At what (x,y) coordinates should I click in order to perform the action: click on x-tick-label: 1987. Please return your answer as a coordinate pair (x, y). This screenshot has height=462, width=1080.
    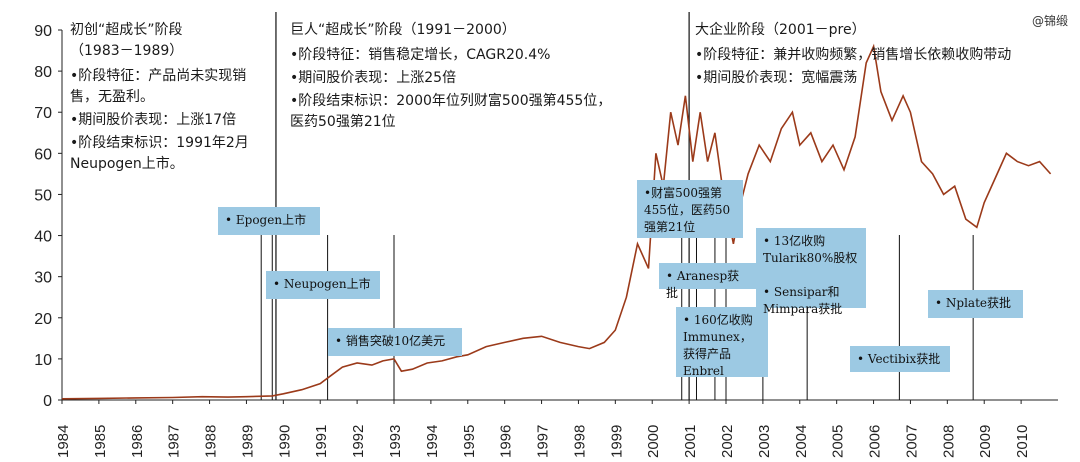
    Looking at the image, I should click on (174, 441).